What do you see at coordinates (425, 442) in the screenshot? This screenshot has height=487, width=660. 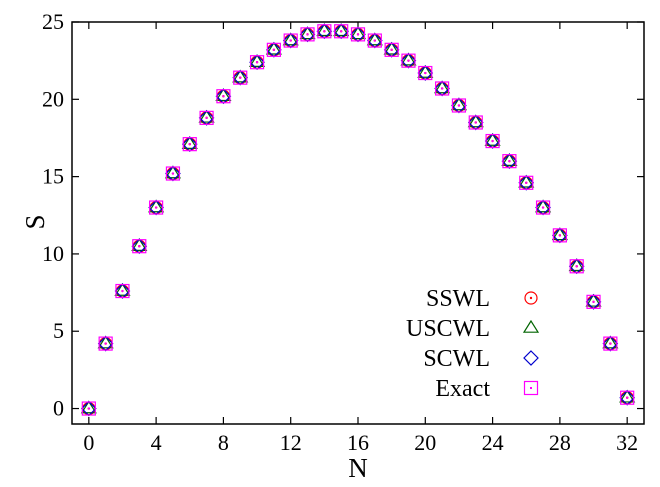 I see `x-tick-label: 20` at bounding box center [425, 442].